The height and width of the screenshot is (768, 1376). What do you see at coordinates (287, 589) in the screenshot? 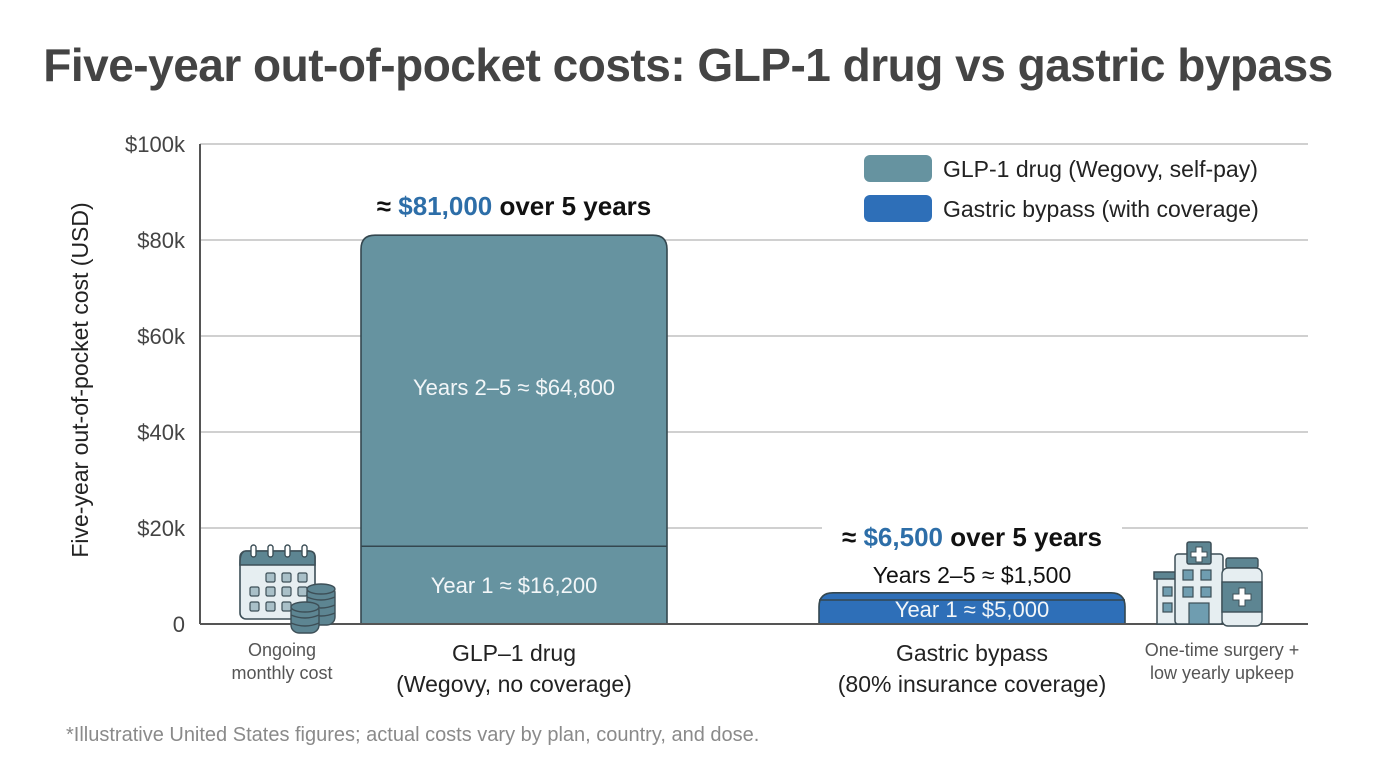
I see `calendar-coins-icon` at bounding box center [287, 589].